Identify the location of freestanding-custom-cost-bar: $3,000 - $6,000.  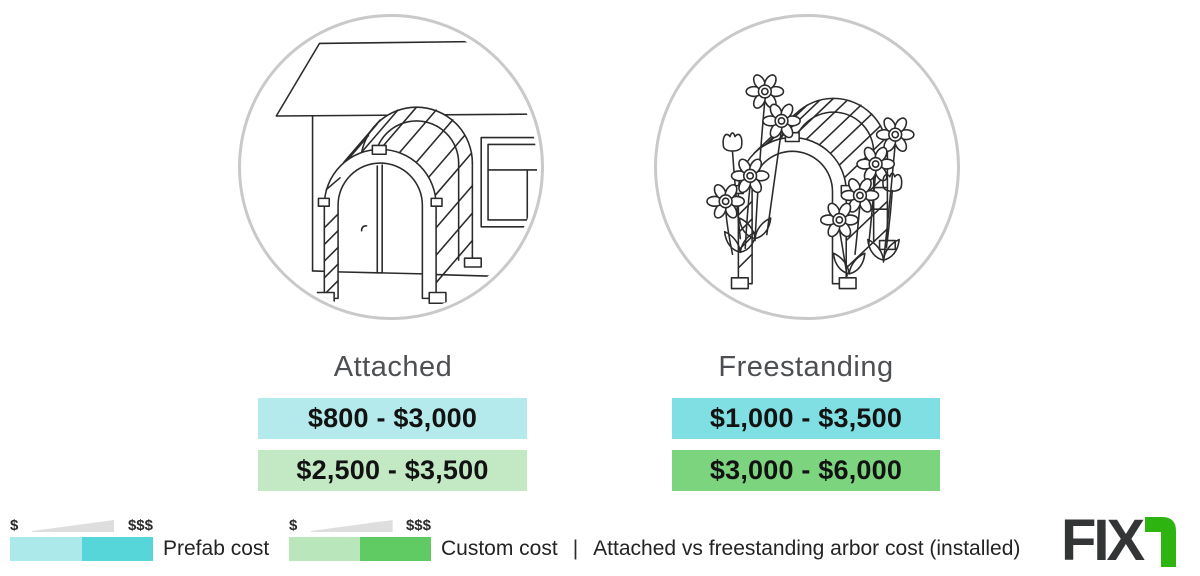
(806, 470).